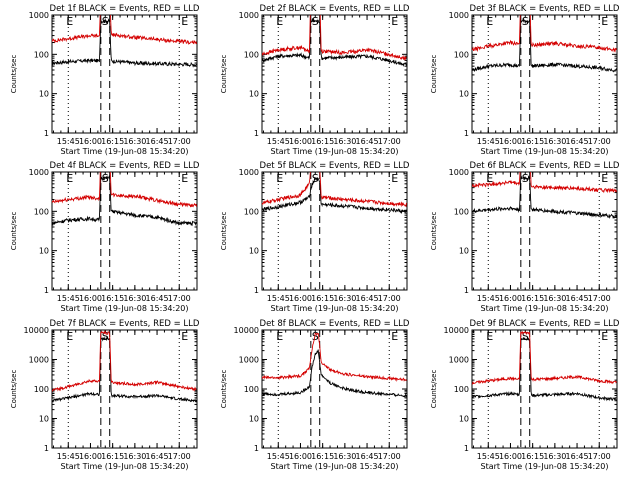 This screenshot has height=480, width=640. What do you see at coordinates (125, 166) in the screenshot?
I see `panel-title: Det 4f BLACK = Events, RED = LLD` at bounding box center [125, 166].